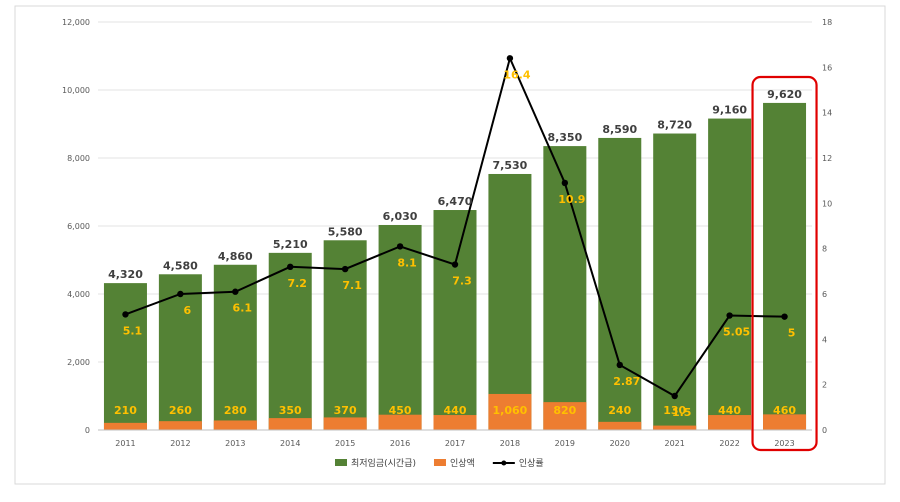 The height and width of the screenshot is (502, 900). Describe the element at coordinates (352, 285) in the screenshot. I see `label-rate: 7.1` at that location.